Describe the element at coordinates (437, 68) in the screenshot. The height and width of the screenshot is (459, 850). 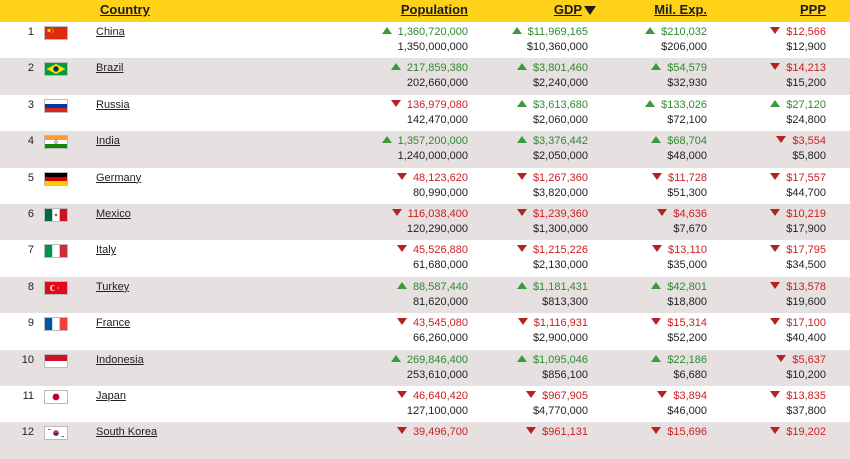
I see `population-current-text: 217,859,380` at that location.